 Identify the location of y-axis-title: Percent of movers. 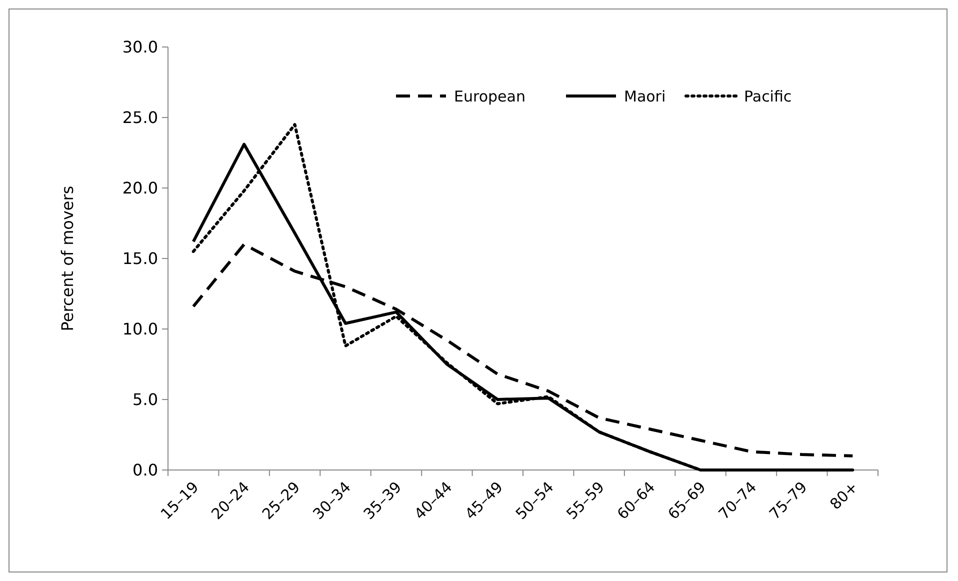
(67, 259).